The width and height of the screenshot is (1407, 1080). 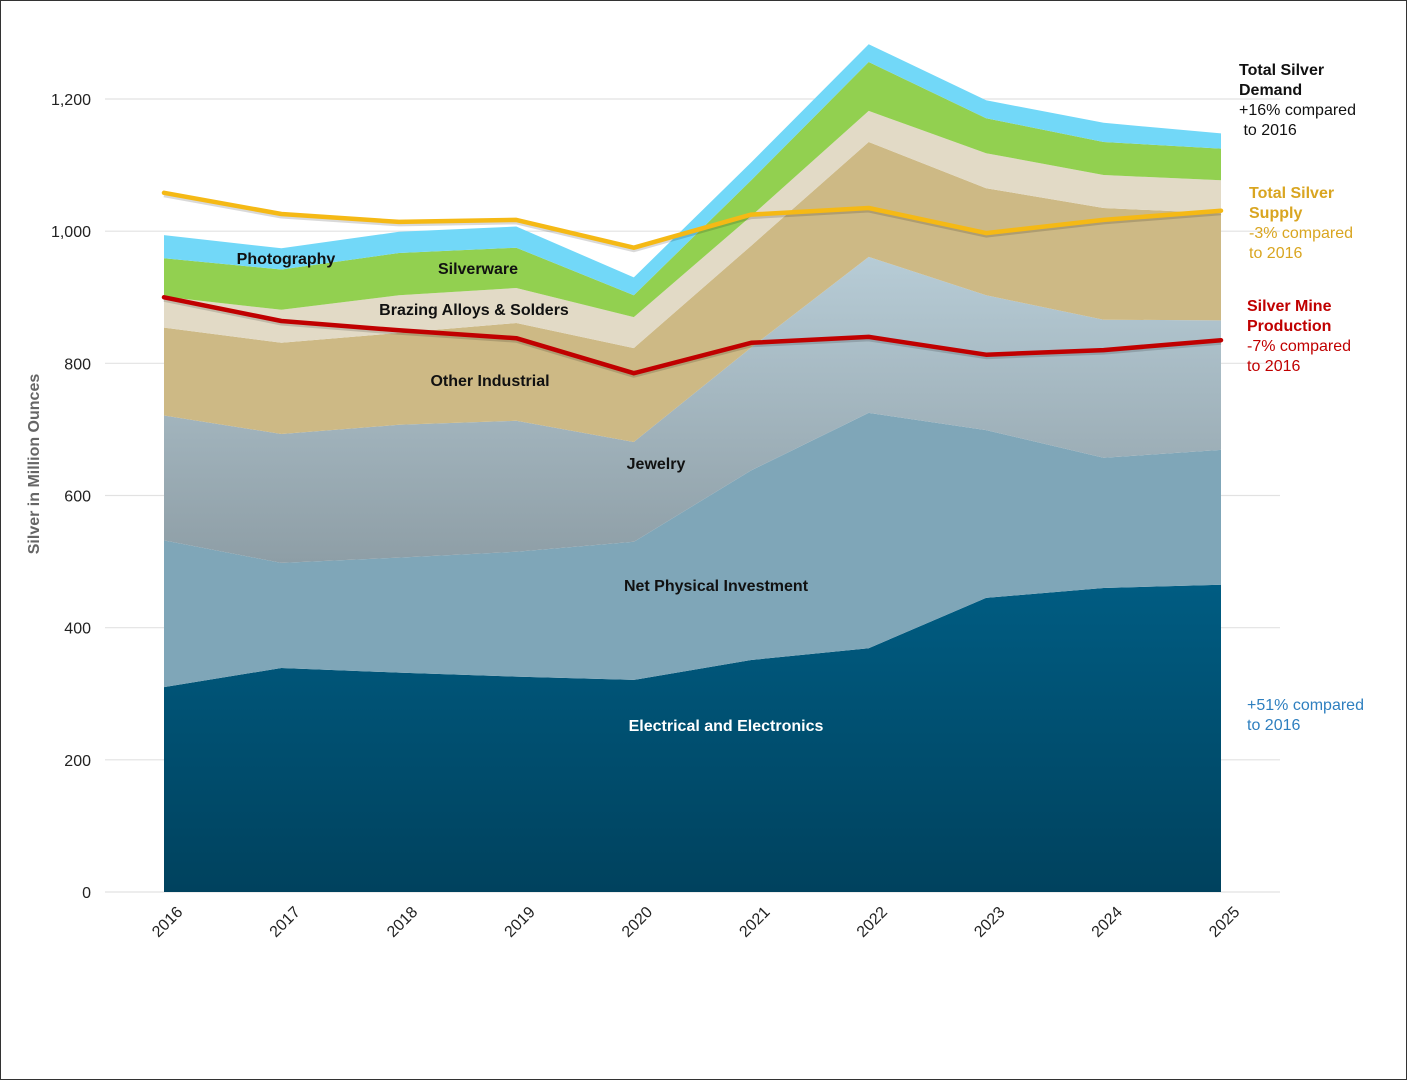 What do you see at coordinates (1276, 253) in the screenshot?
I see `annotation-supply-text-2: to 2016` at bounding box center [1276, 253].